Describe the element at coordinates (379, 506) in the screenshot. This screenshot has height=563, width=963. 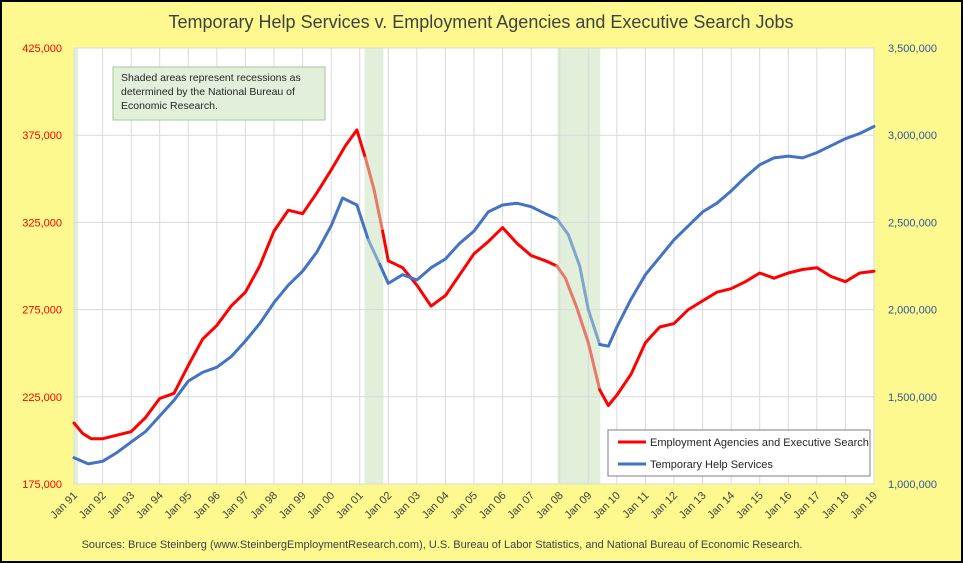
I see `x-tick-label: Jan 02` at that location.